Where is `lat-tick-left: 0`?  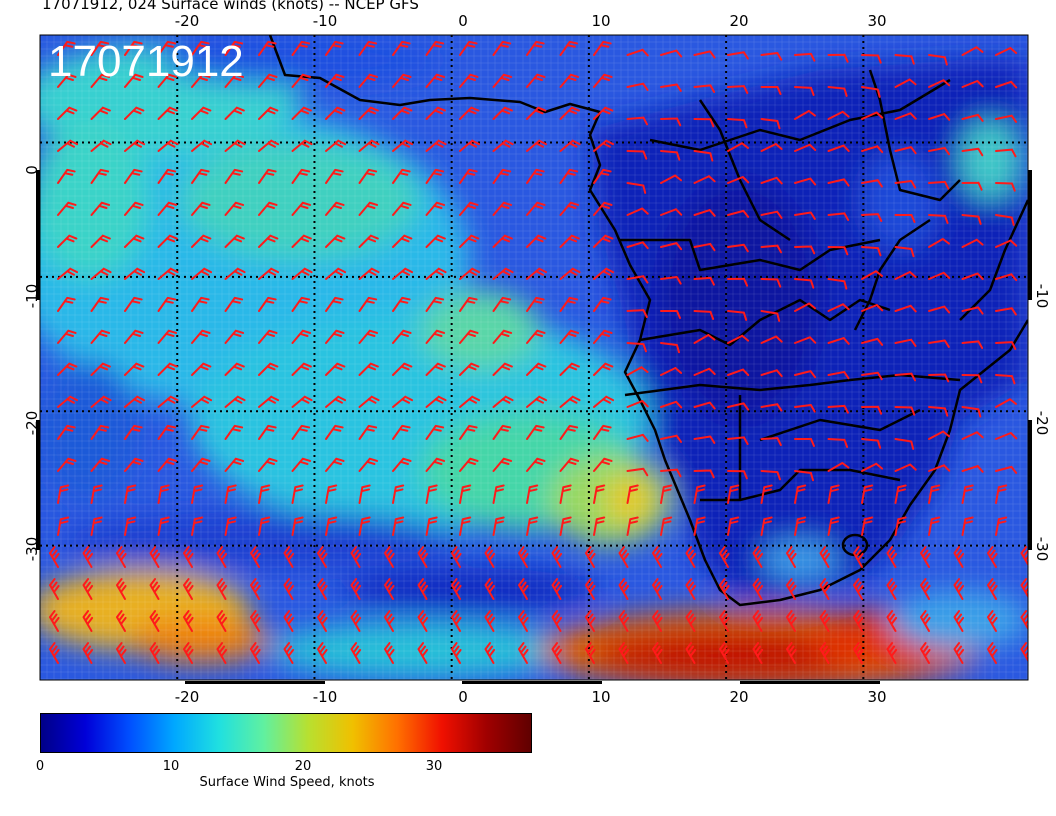
lat-tick-left: 0 is located at coordinates (32, 170).